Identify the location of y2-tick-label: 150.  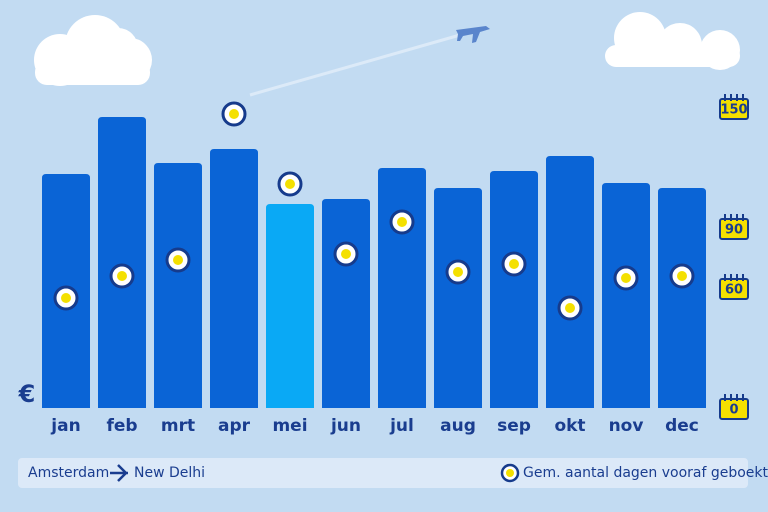
(733, 110).